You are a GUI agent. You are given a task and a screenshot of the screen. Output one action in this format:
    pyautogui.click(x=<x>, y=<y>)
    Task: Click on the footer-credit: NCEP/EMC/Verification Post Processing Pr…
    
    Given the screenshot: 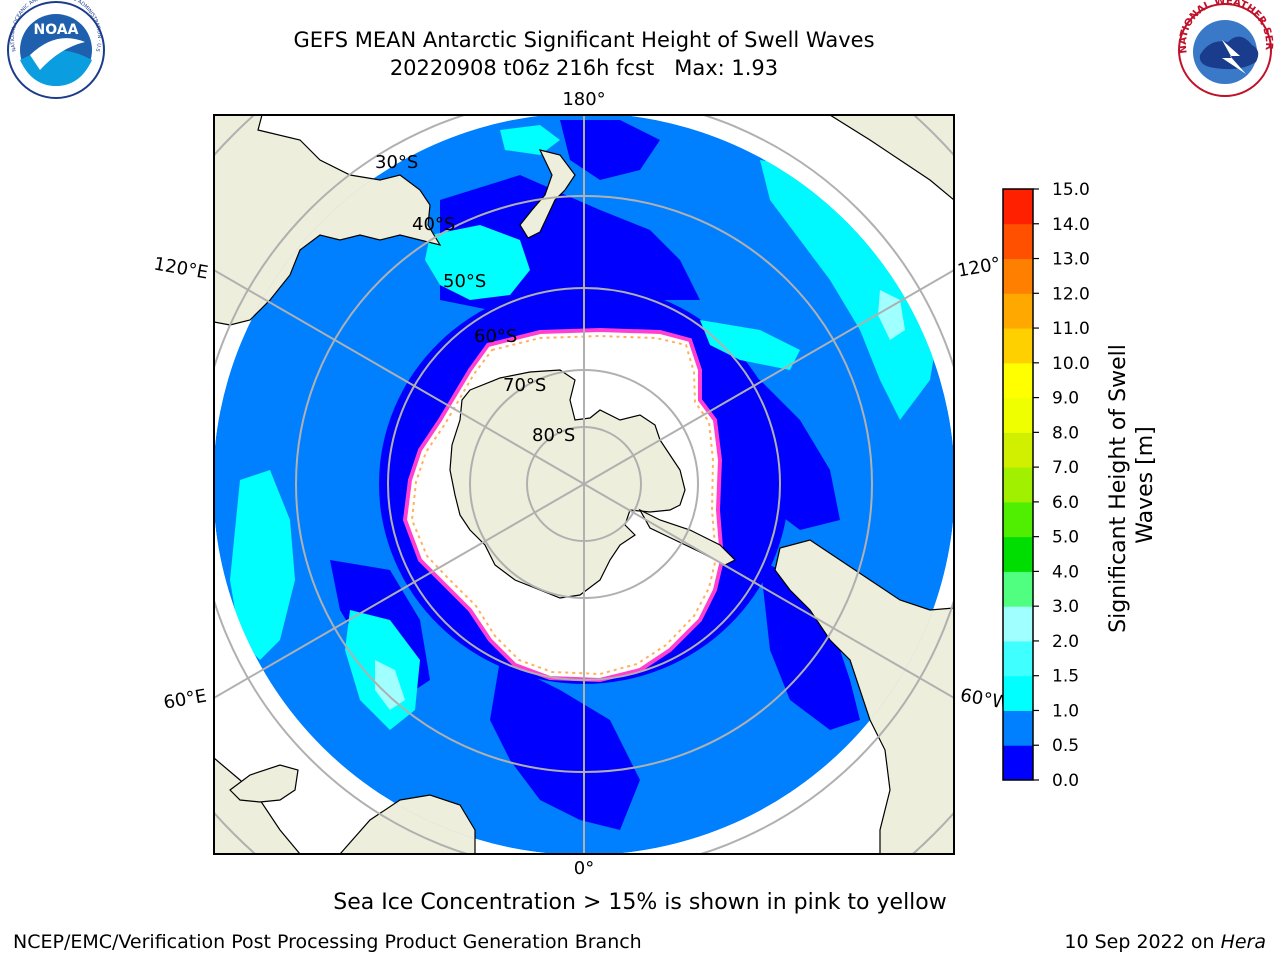 What is the action you would take?
    pyautogui.click(x=327, y=942)
    